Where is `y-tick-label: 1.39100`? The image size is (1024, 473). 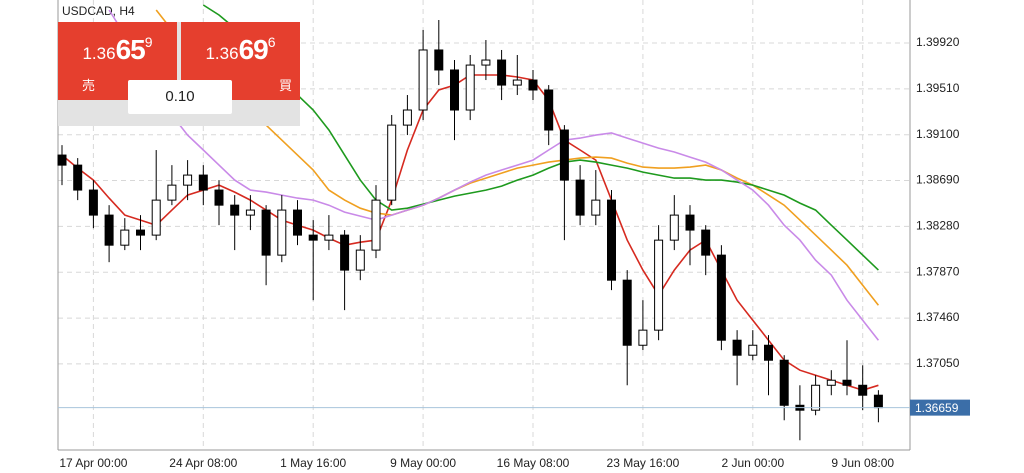 y-tick-label: 1.39100 is located at coordinates (938, 134).